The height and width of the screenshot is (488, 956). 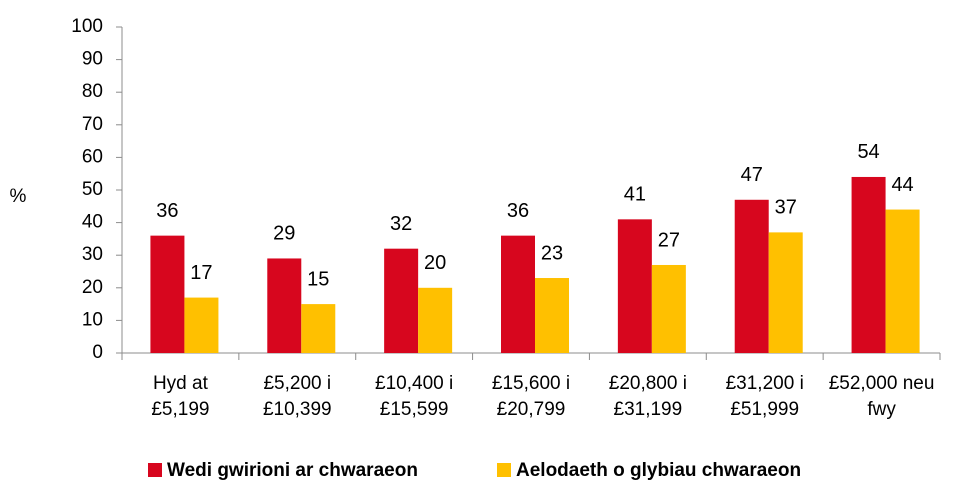 What do you see at coordinates (97, 352) in the screenshot?
I see `y-tick-label: 0` at bounding box center [97, 352].